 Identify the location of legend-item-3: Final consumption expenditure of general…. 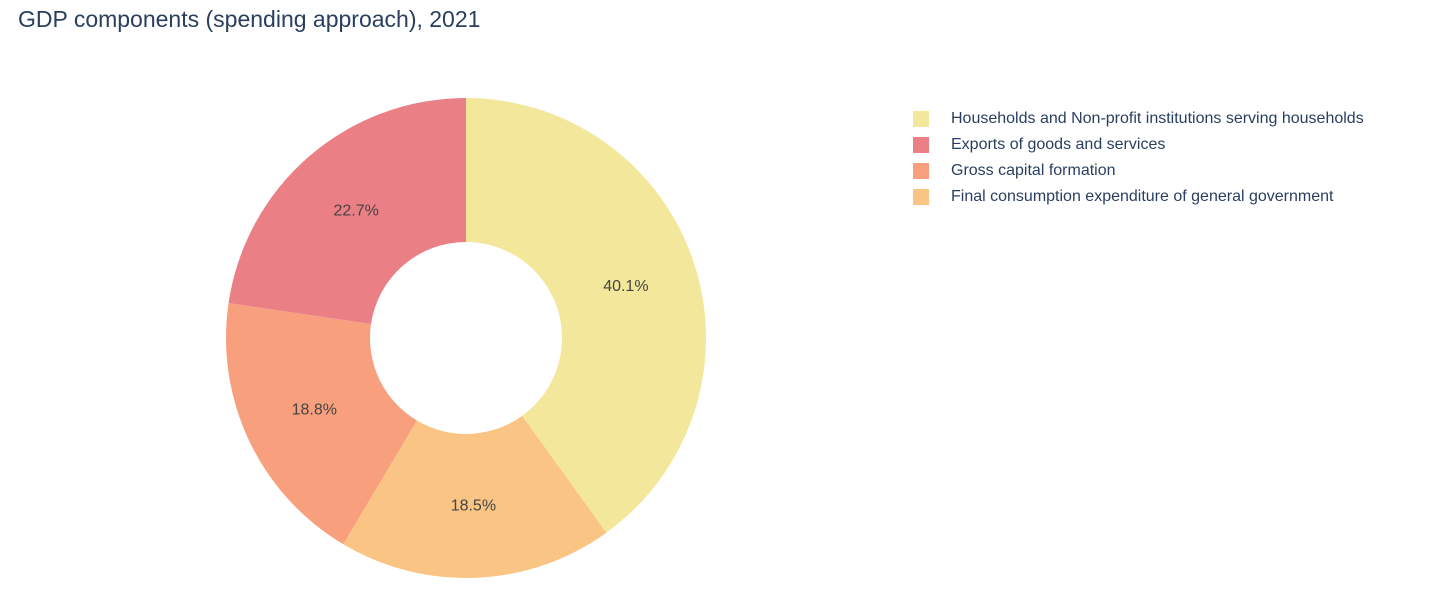
(1138, 197).